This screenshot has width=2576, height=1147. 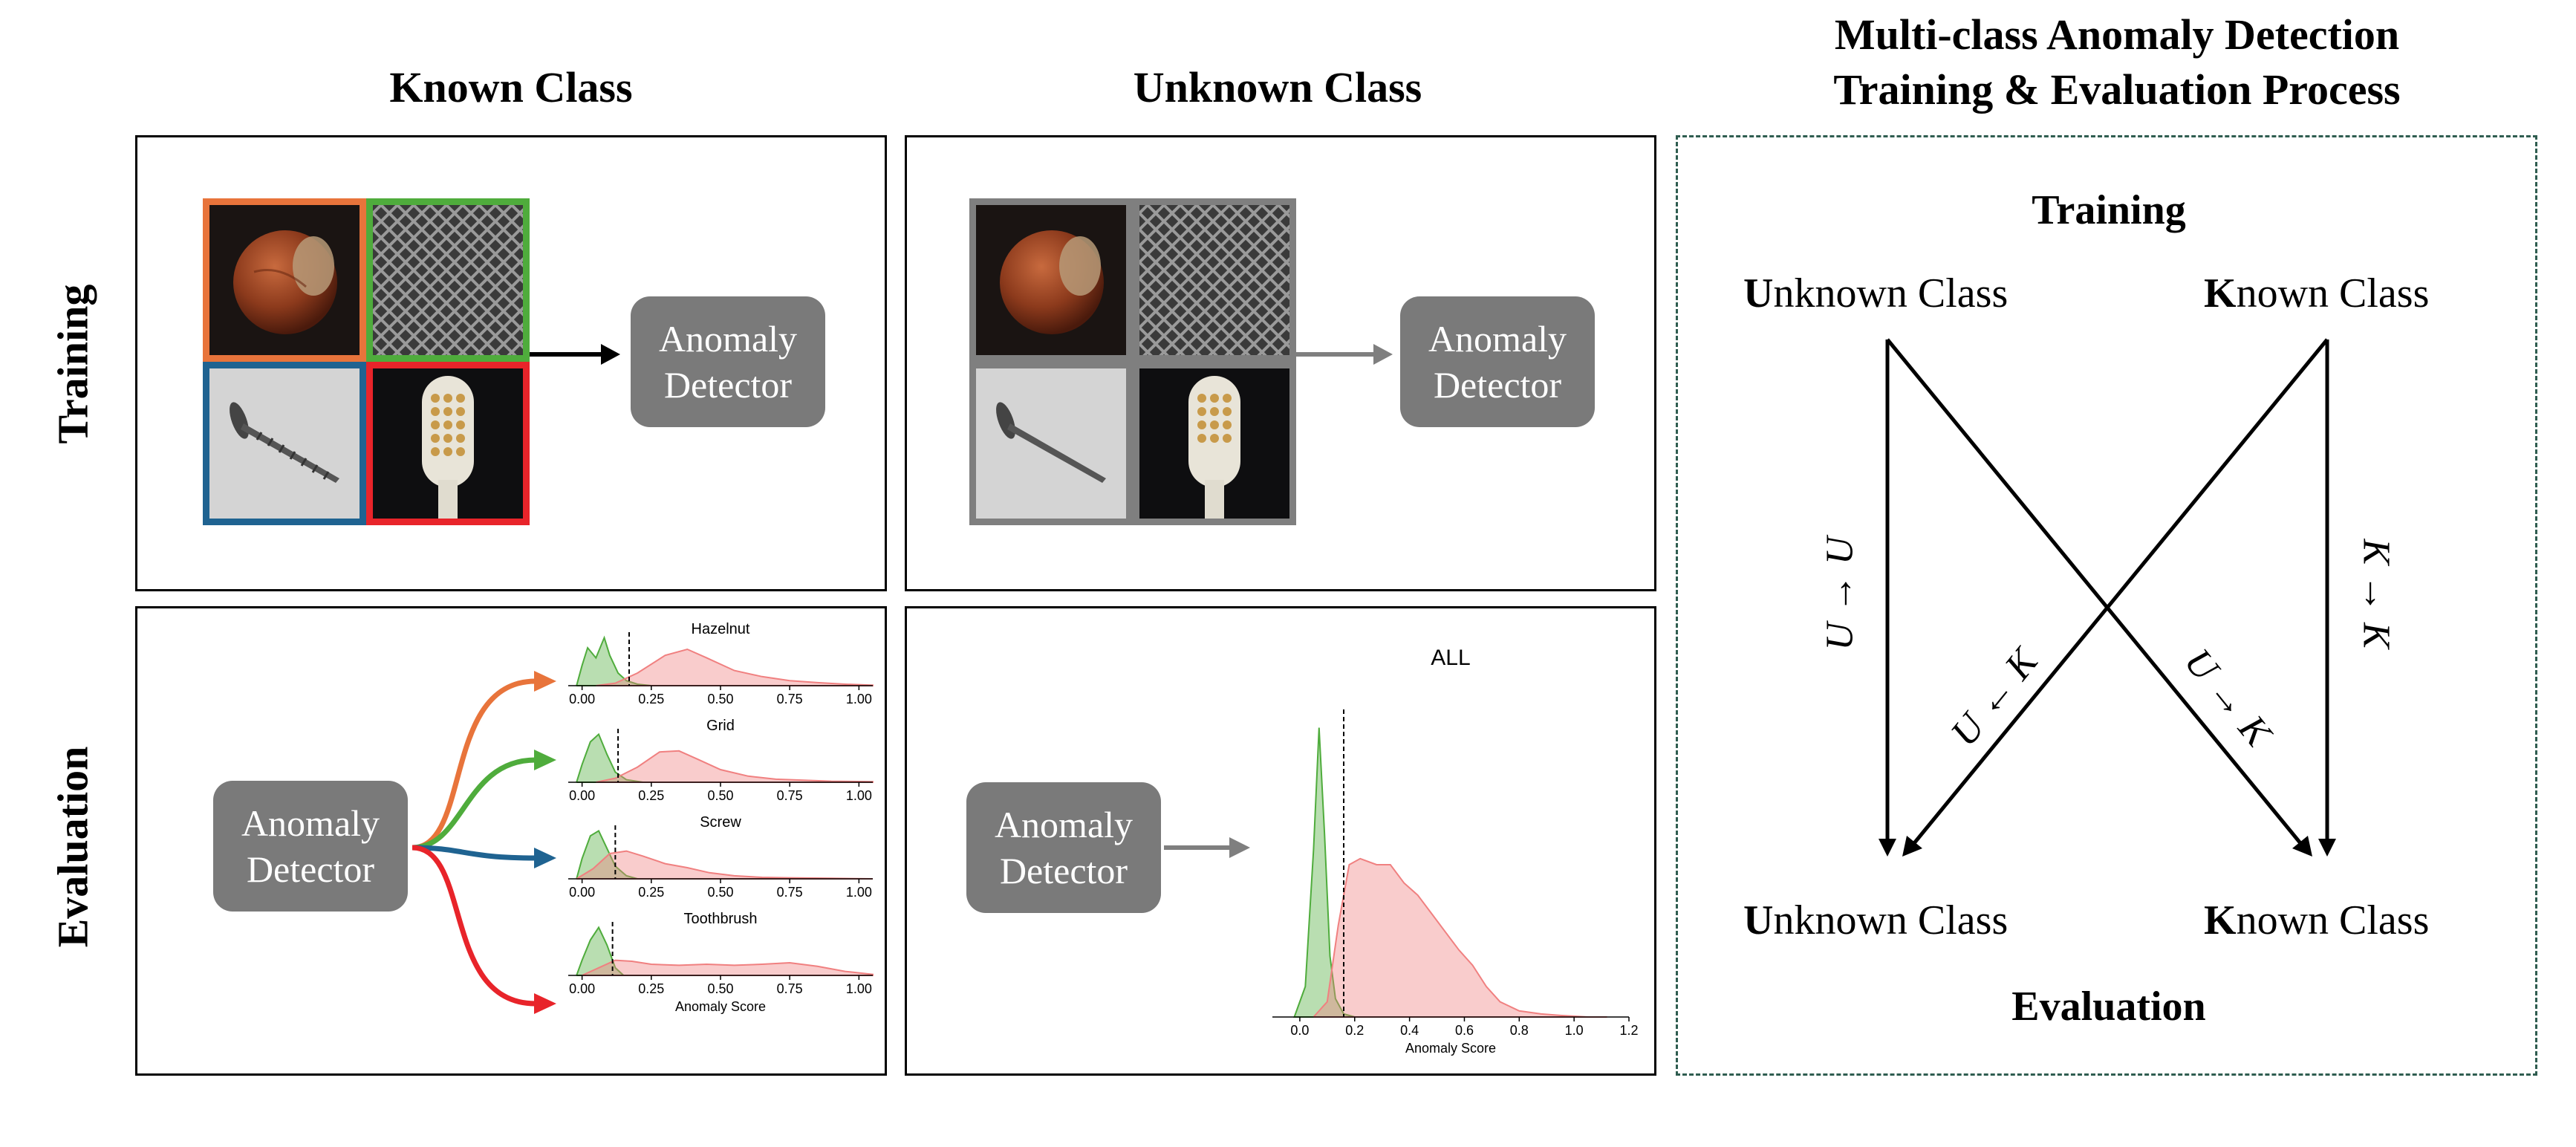 What do you see at coordinates (1354, 1030) in the screenshot?
I see `x-tick-label: 0.2` at bounding box center [1354, 1030].